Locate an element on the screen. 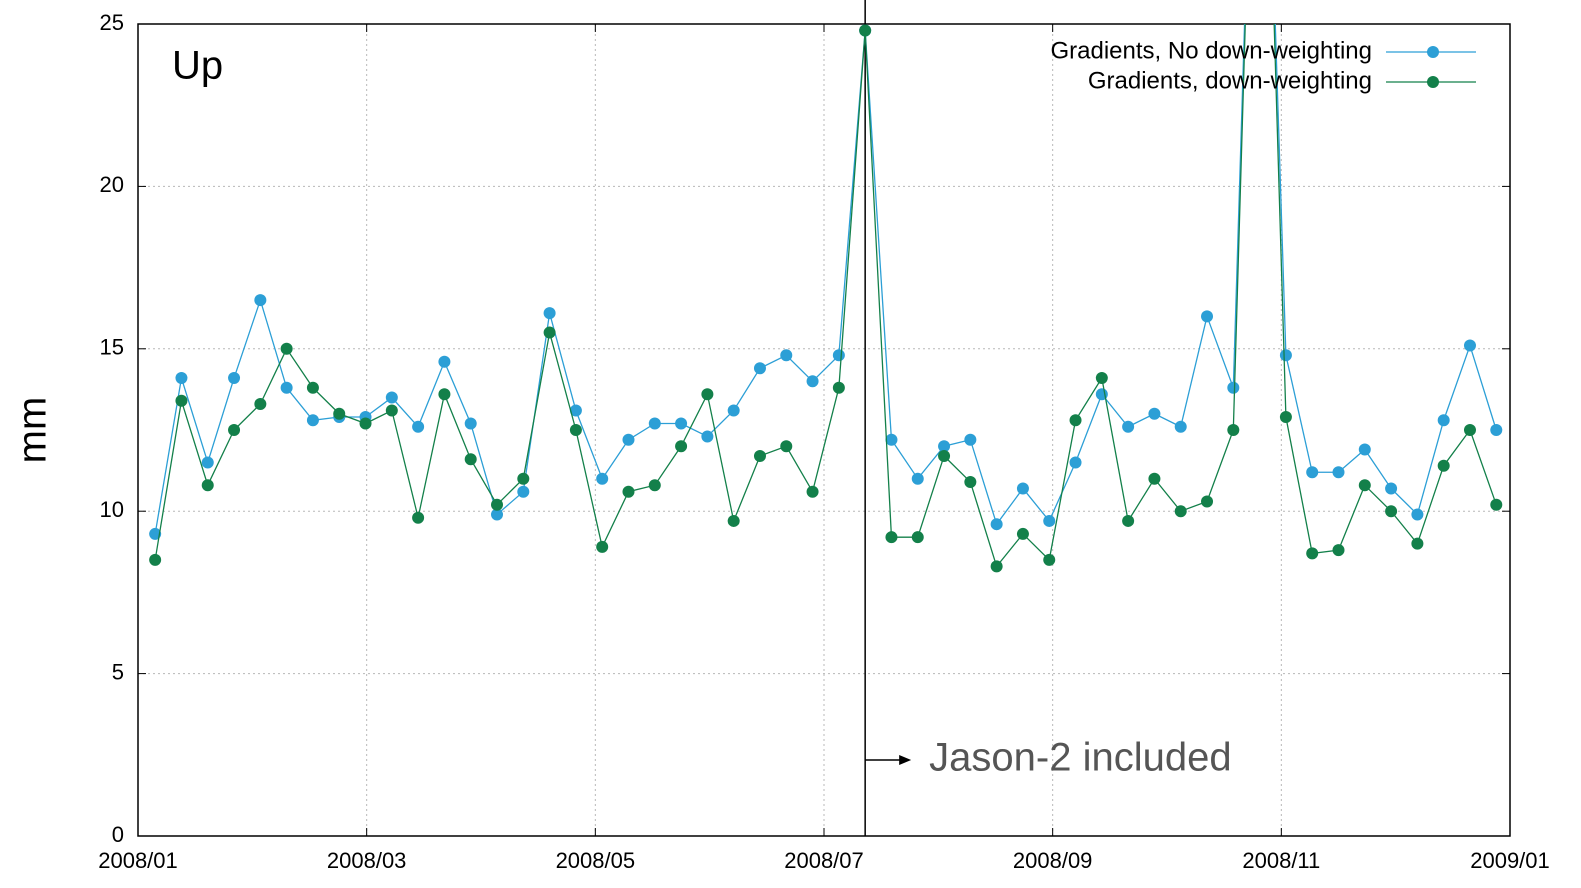 Image resolution: width=1581 pixels, height=888 pixels. y-axis-label: mm is located at coordinates (33, 430).